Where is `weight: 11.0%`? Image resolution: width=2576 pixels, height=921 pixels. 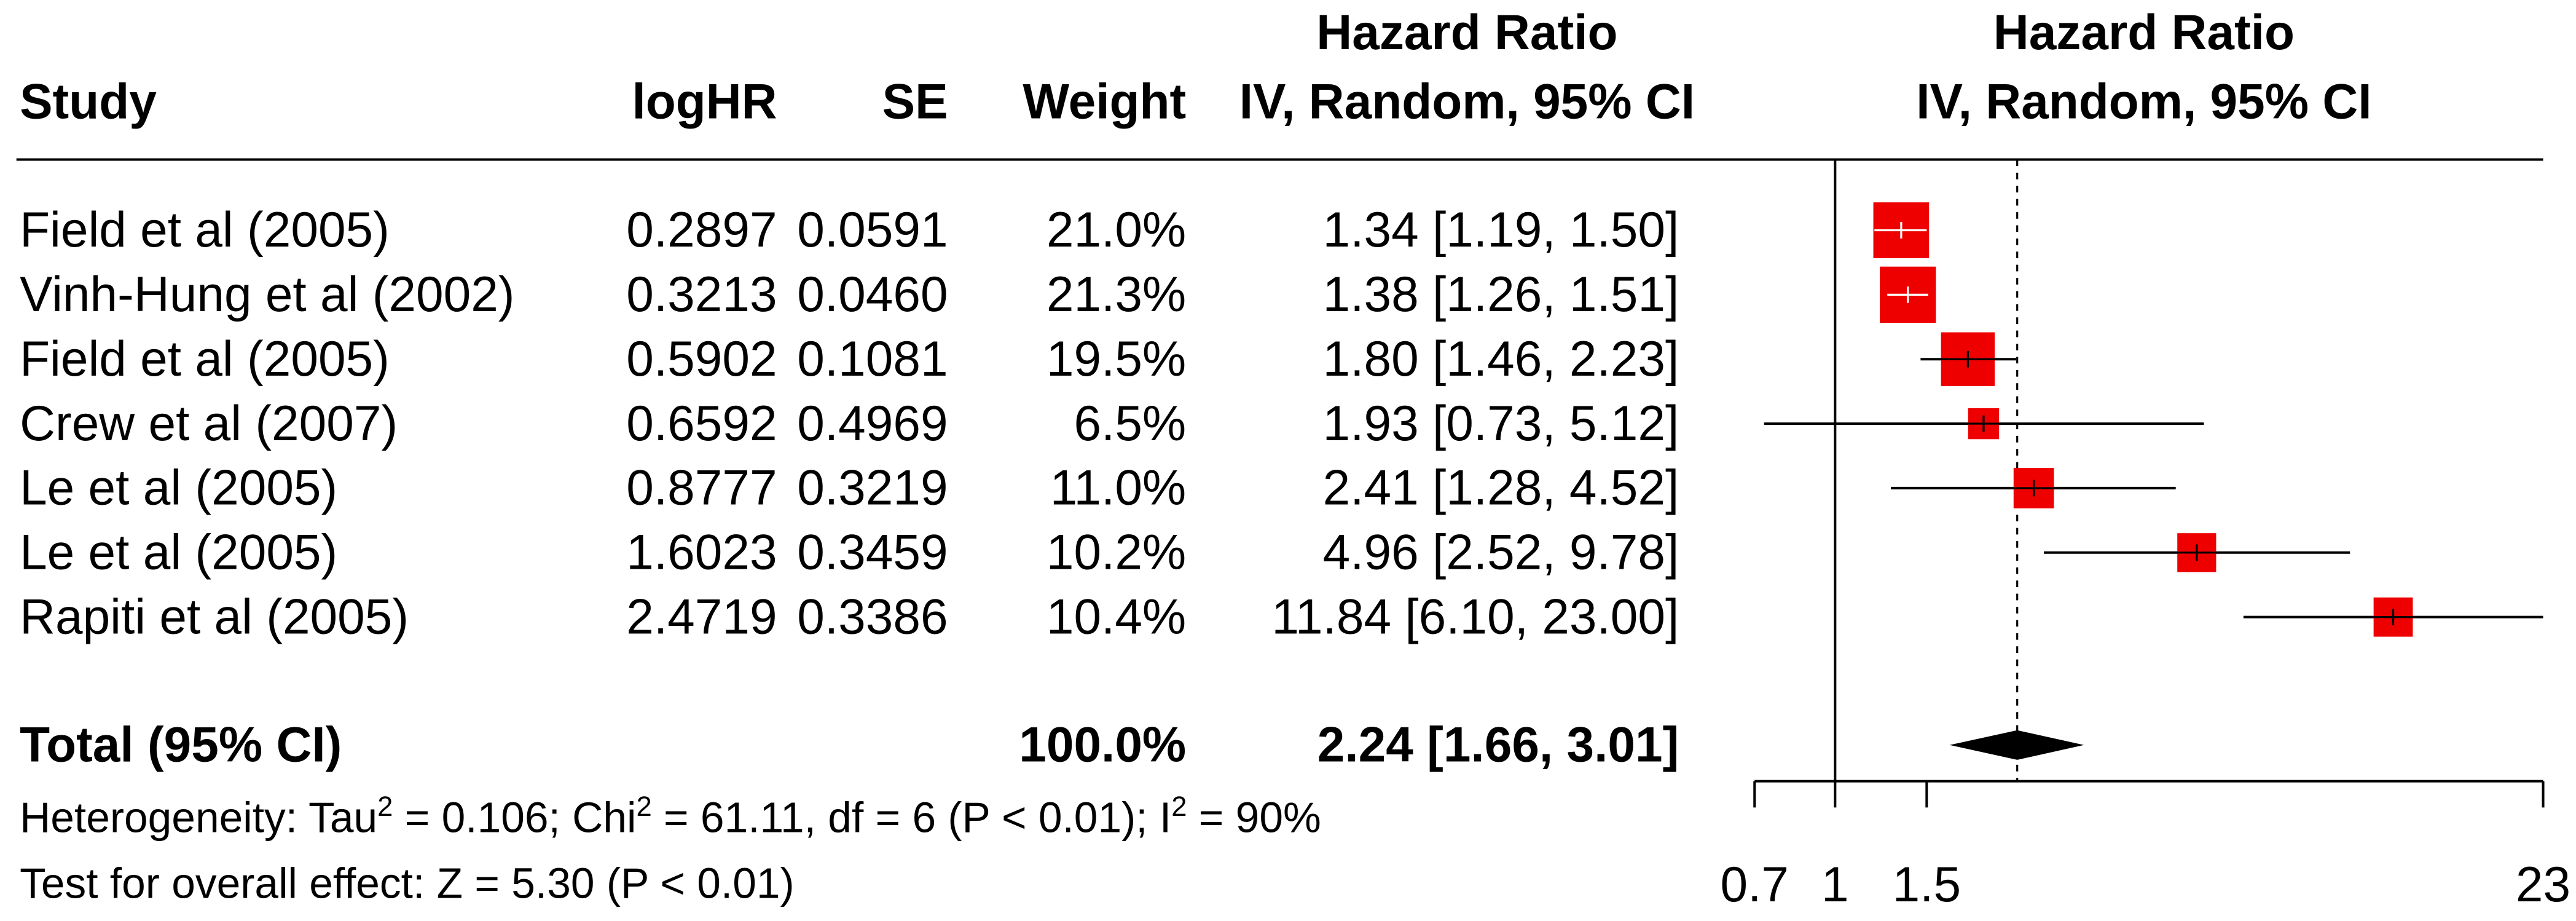 weight: 11.0% is located at coordinates (1118, 488).